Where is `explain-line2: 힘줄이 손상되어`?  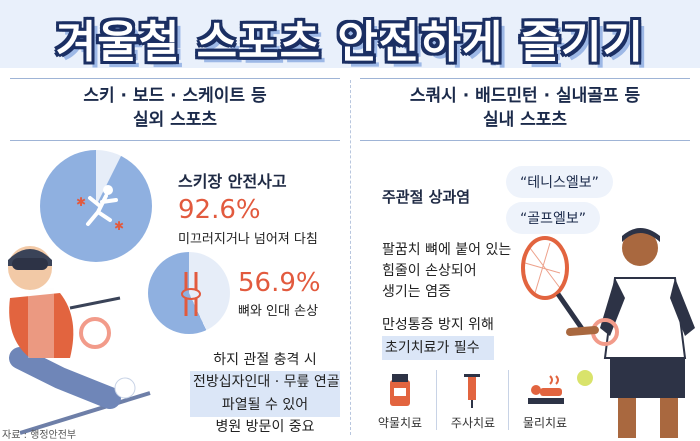 explain-line2: 힘줄이 손상되어 is located at coordinates (429, 271).